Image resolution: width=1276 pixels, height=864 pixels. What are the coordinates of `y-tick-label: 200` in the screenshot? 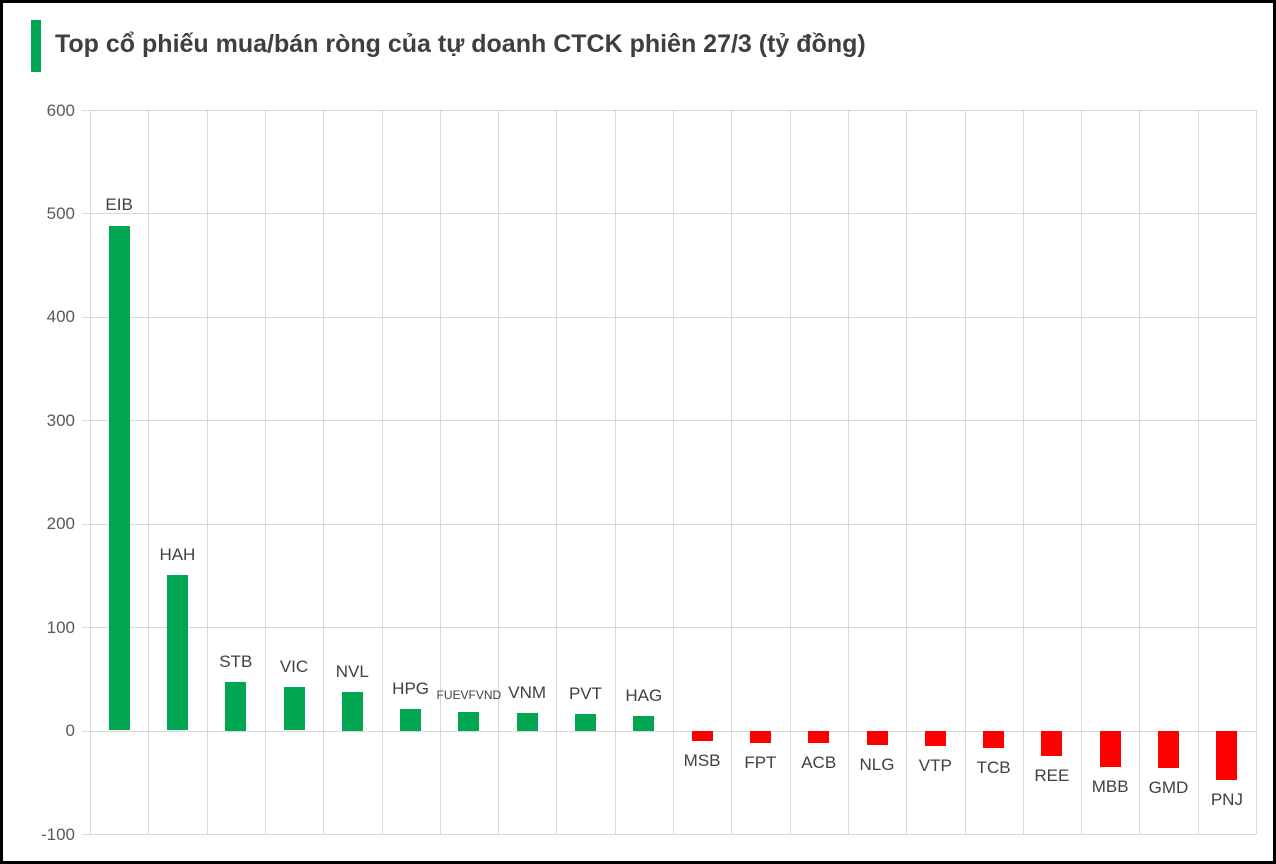 It's located at (60, 524).